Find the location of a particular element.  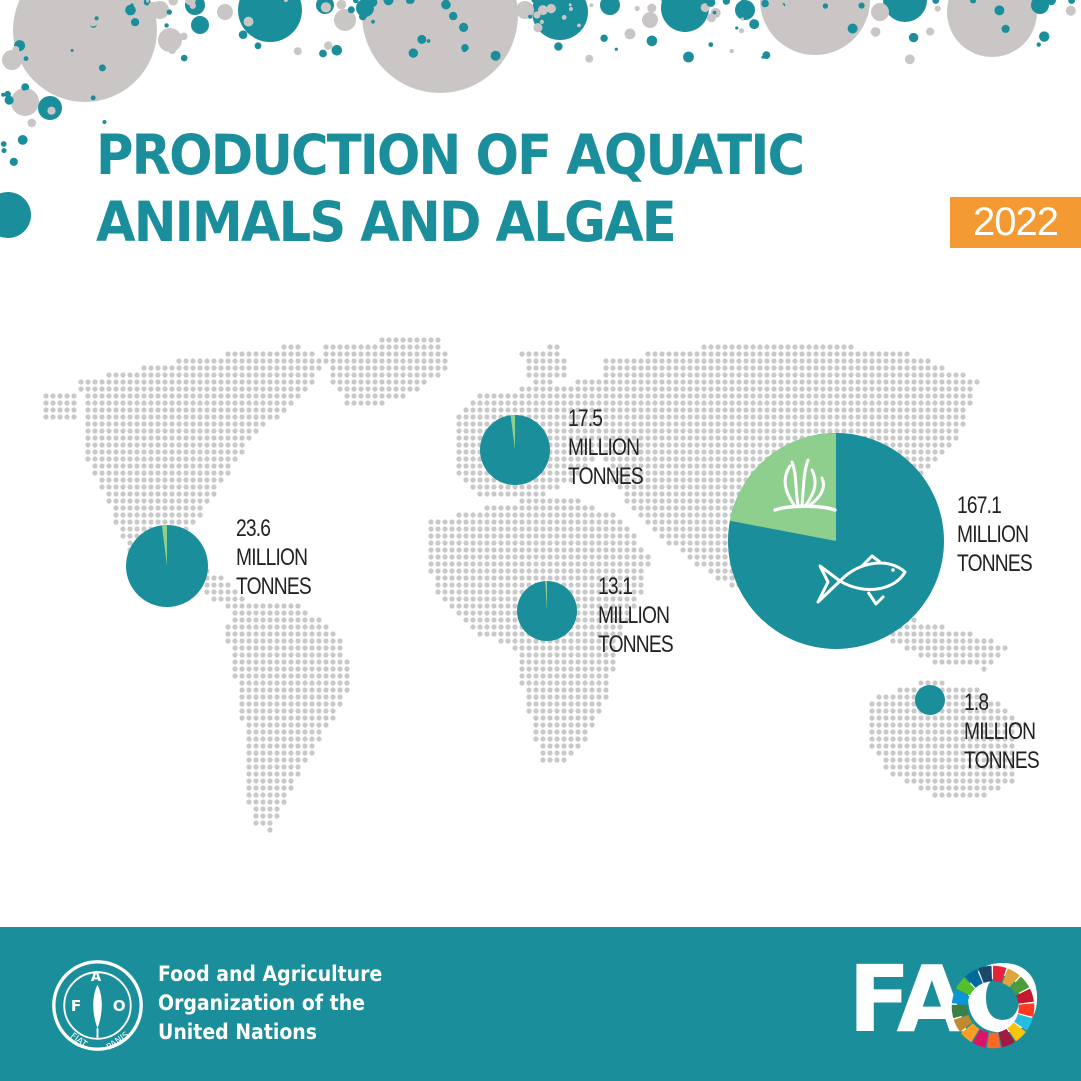

unit-oceania-line2: TONNES is located at coordinates (1002, 760).